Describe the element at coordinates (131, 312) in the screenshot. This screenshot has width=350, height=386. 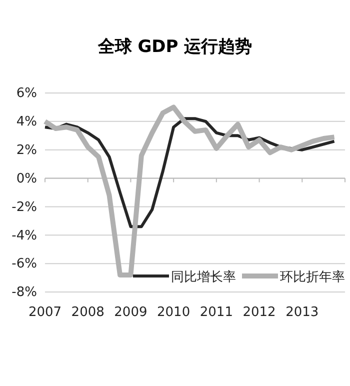
I see `x-tick-label: 2009` at that location.